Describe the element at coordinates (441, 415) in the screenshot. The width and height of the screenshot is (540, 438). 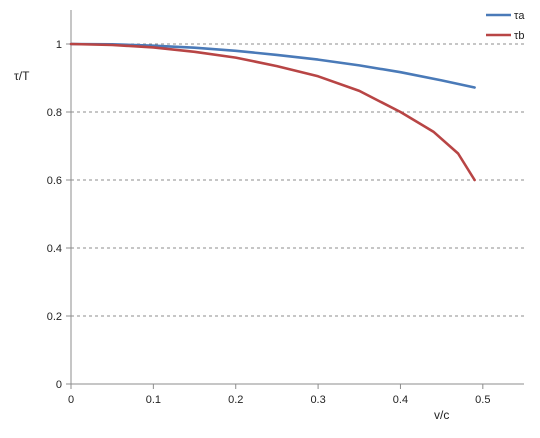
I see `x-axis-title: v/c` at that location.